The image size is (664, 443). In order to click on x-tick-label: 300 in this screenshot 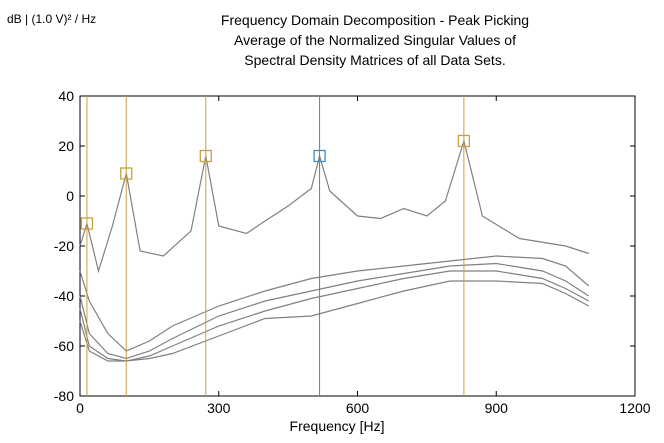, I will do `click(219, 408)`.